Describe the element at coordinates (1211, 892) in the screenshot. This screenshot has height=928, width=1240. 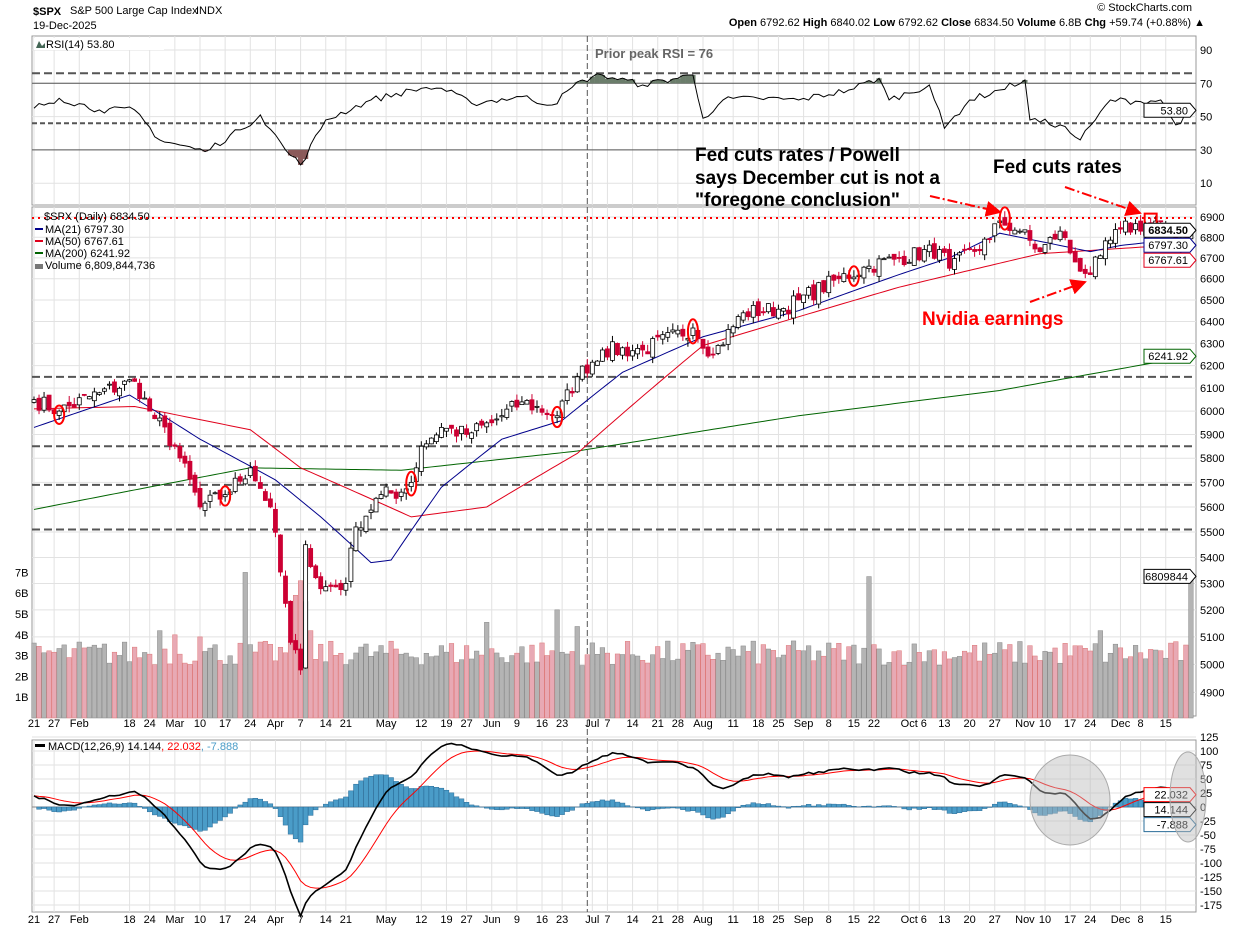
I see `macd-axis-label: -150` at that location.